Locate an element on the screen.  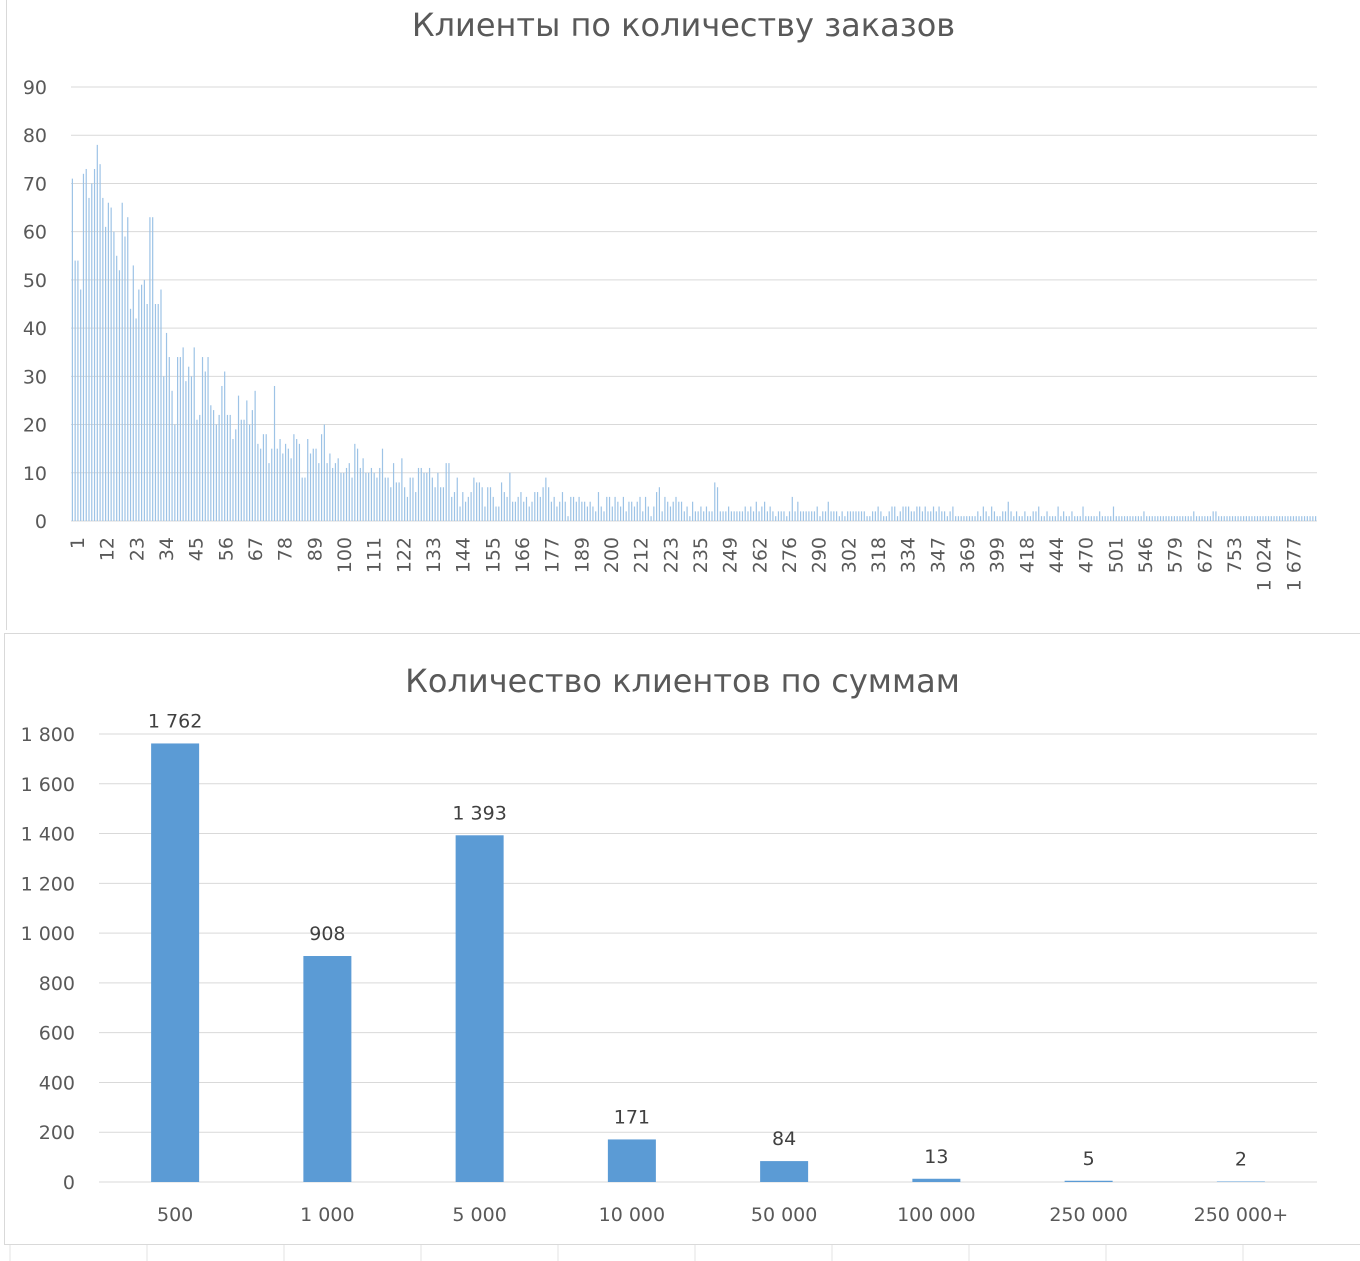
x-tick-label: 399 is located at coordinates (998, 555).